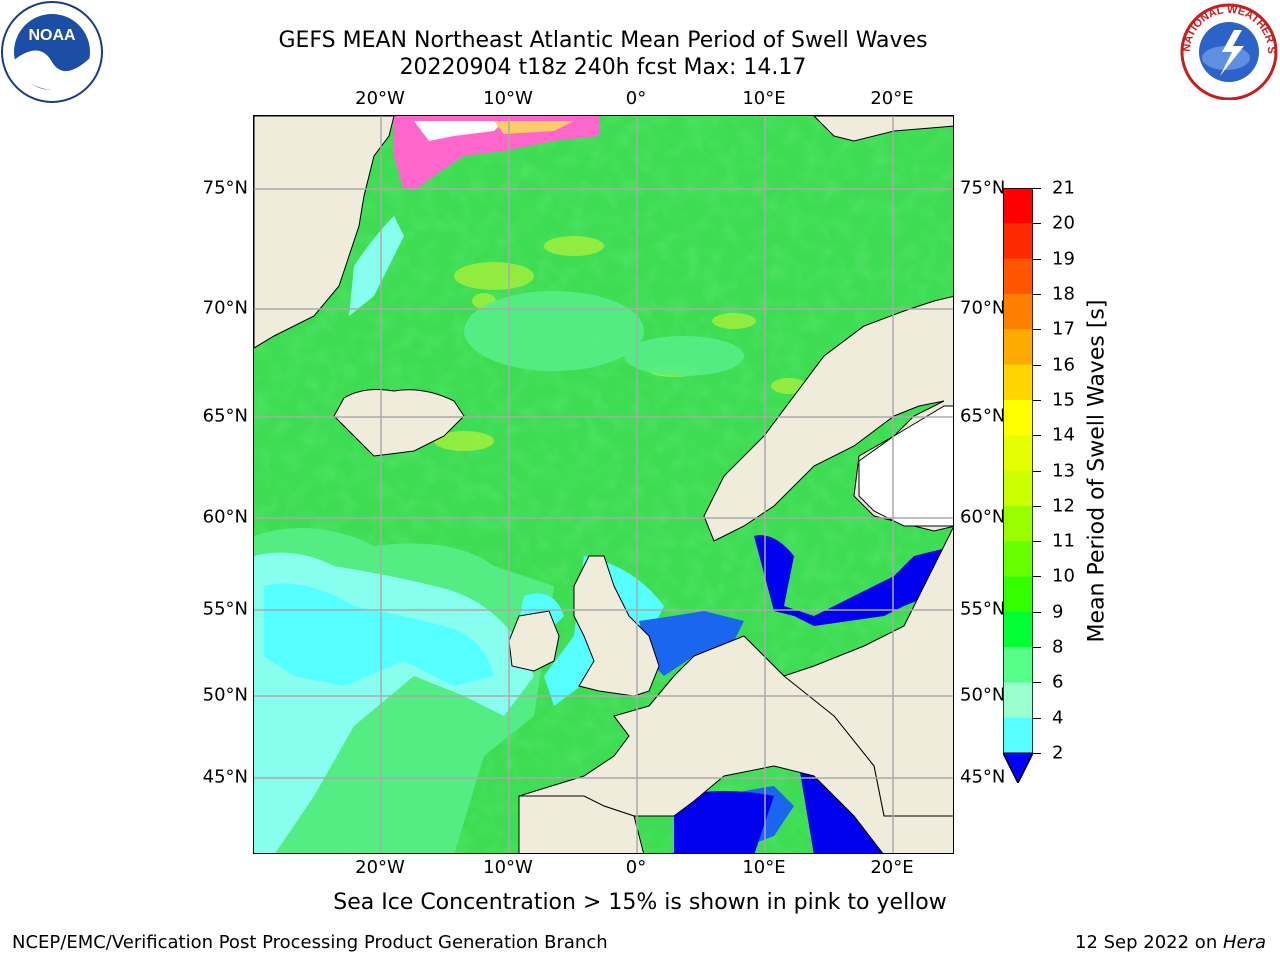 Image resolution: width=1280 pixels, height=960 pixels. I want to click on lon-label-bottom: 0°, so click(636, 867).